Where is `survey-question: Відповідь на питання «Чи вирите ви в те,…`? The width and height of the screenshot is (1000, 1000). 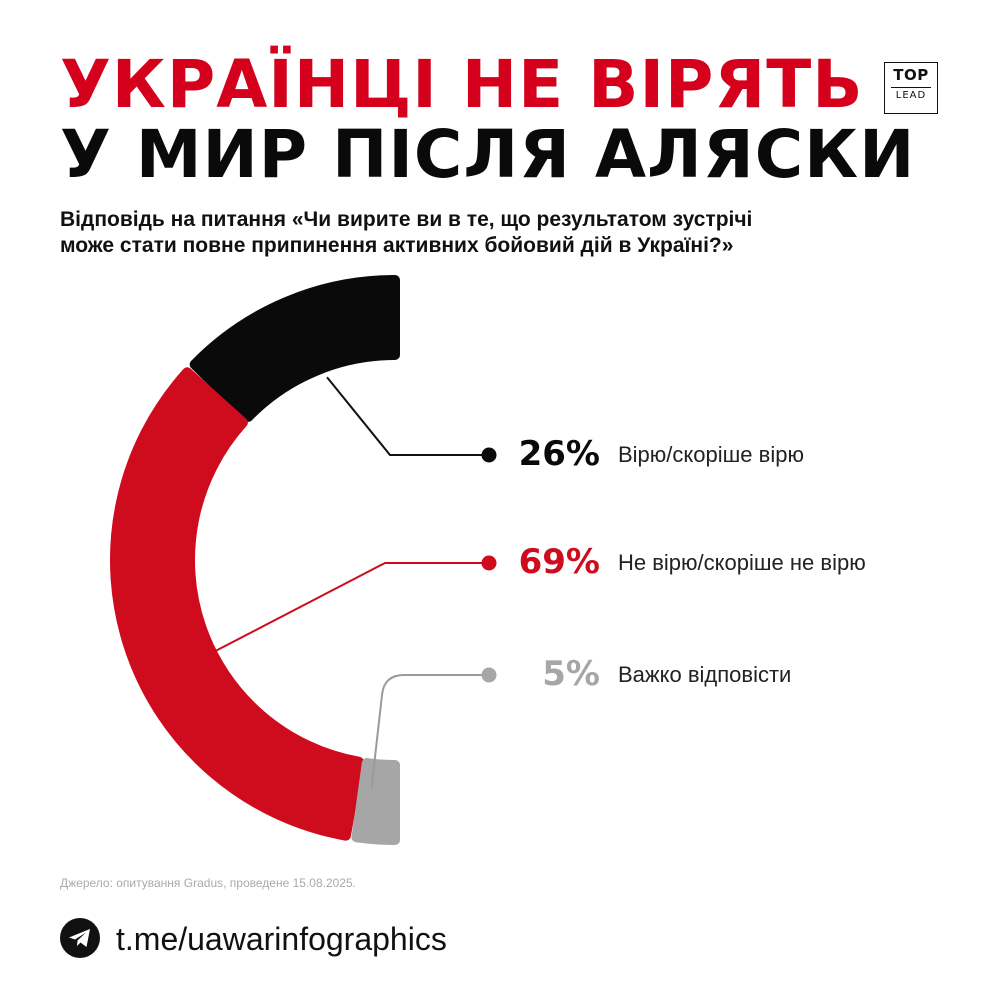
survey-question: Відповідь на питання «Чи вирите ви в те,… is located at coordinates (510, 233).